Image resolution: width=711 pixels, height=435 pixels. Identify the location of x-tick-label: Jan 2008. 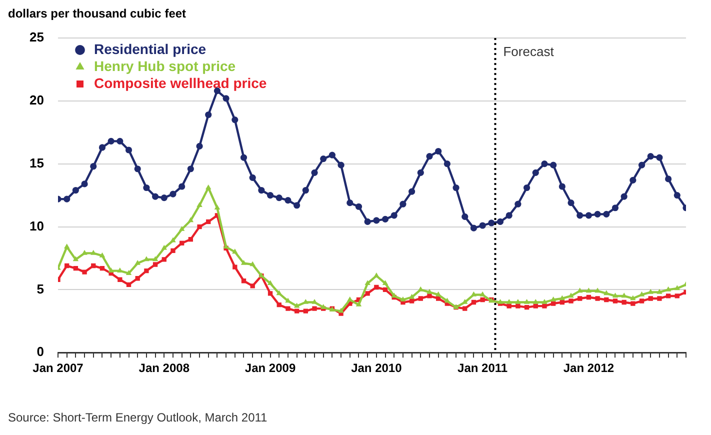
(164, 368).